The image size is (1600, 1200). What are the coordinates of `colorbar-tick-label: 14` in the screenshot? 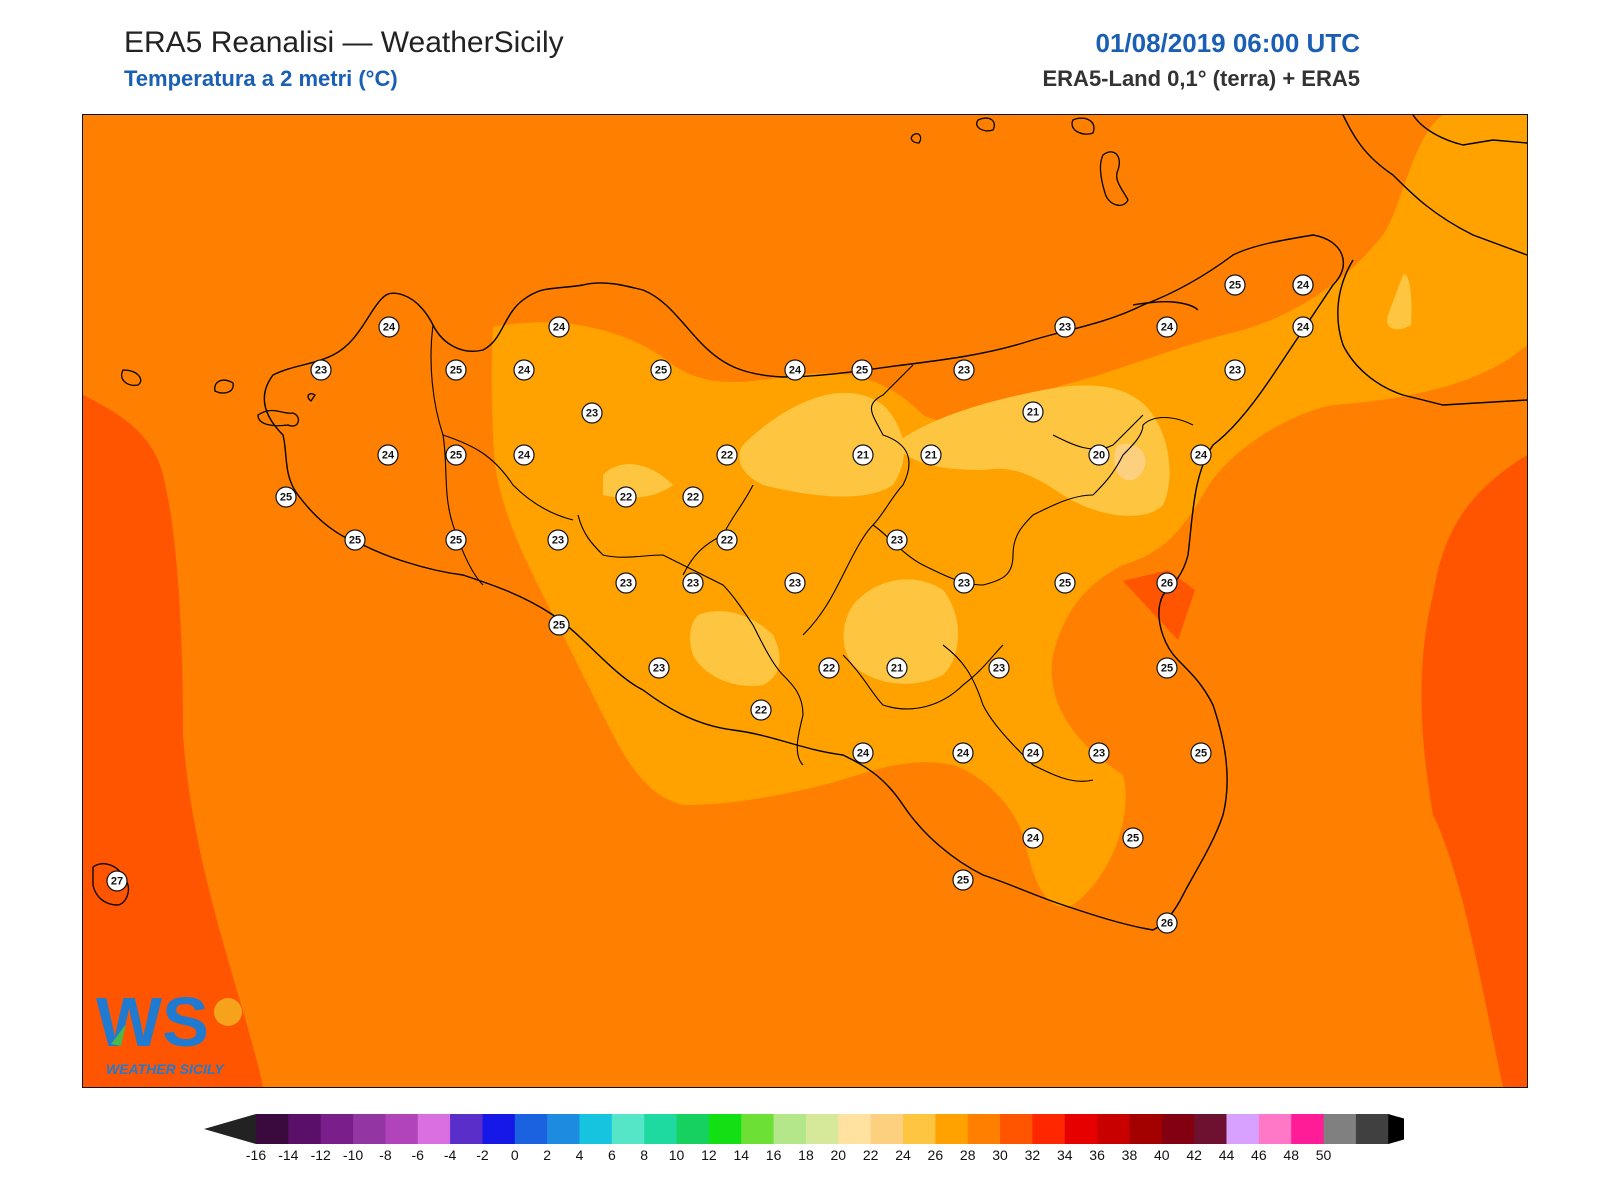 It's located at (741, 1155).